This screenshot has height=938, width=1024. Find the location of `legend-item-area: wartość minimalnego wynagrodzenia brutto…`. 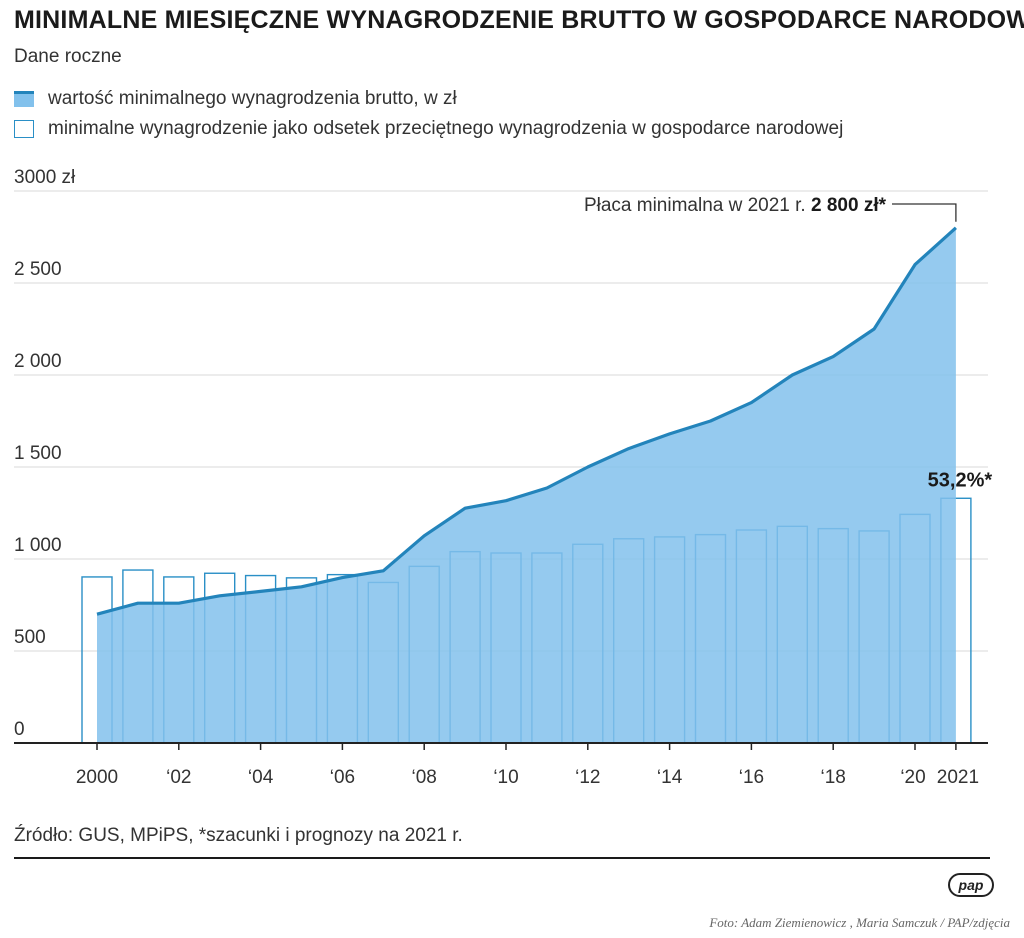

legend-item-area: wartość minimalnego wynagrodzenia brutto… is located at coordinates (235, 99).